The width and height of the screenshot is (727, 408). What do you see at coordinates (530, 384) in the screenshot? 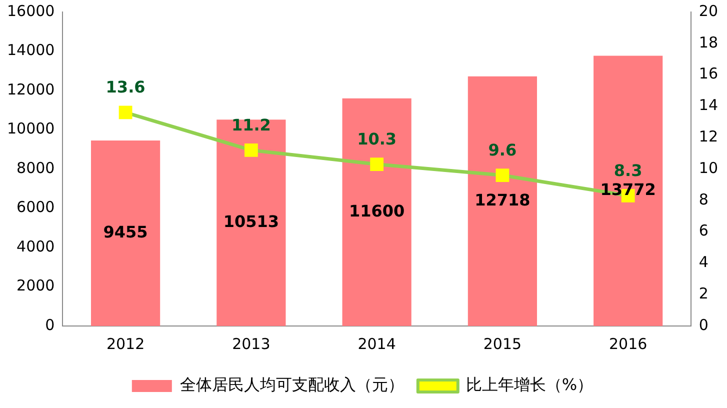
I see `legend-label: 比上年增长（%）` at bounding box center [530, 384].